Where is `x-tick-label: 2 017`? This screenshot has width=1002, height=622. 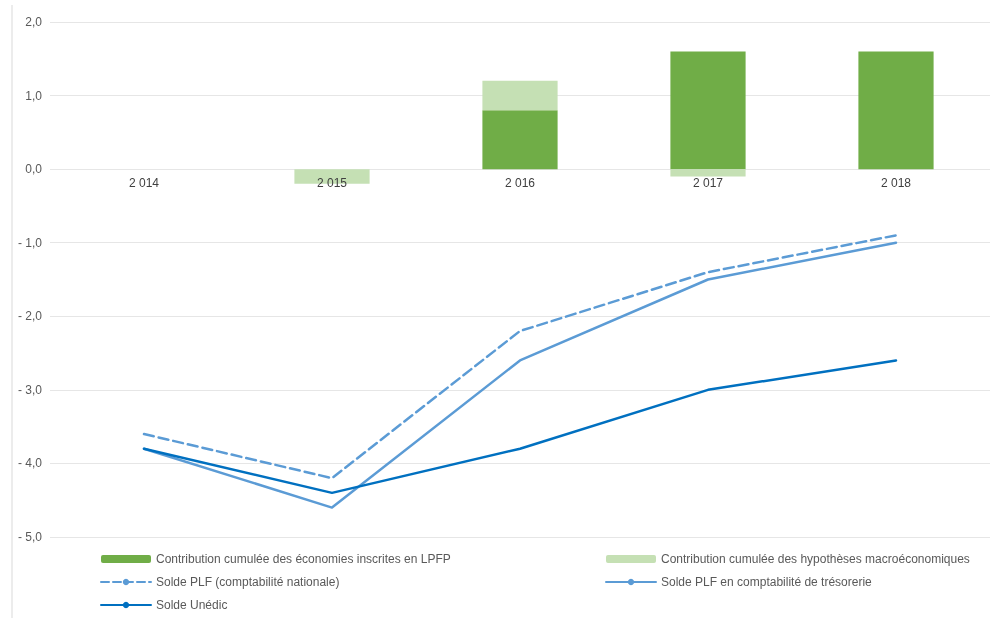
x-tick-label: 2 017 is located at coordinates (708, 183).